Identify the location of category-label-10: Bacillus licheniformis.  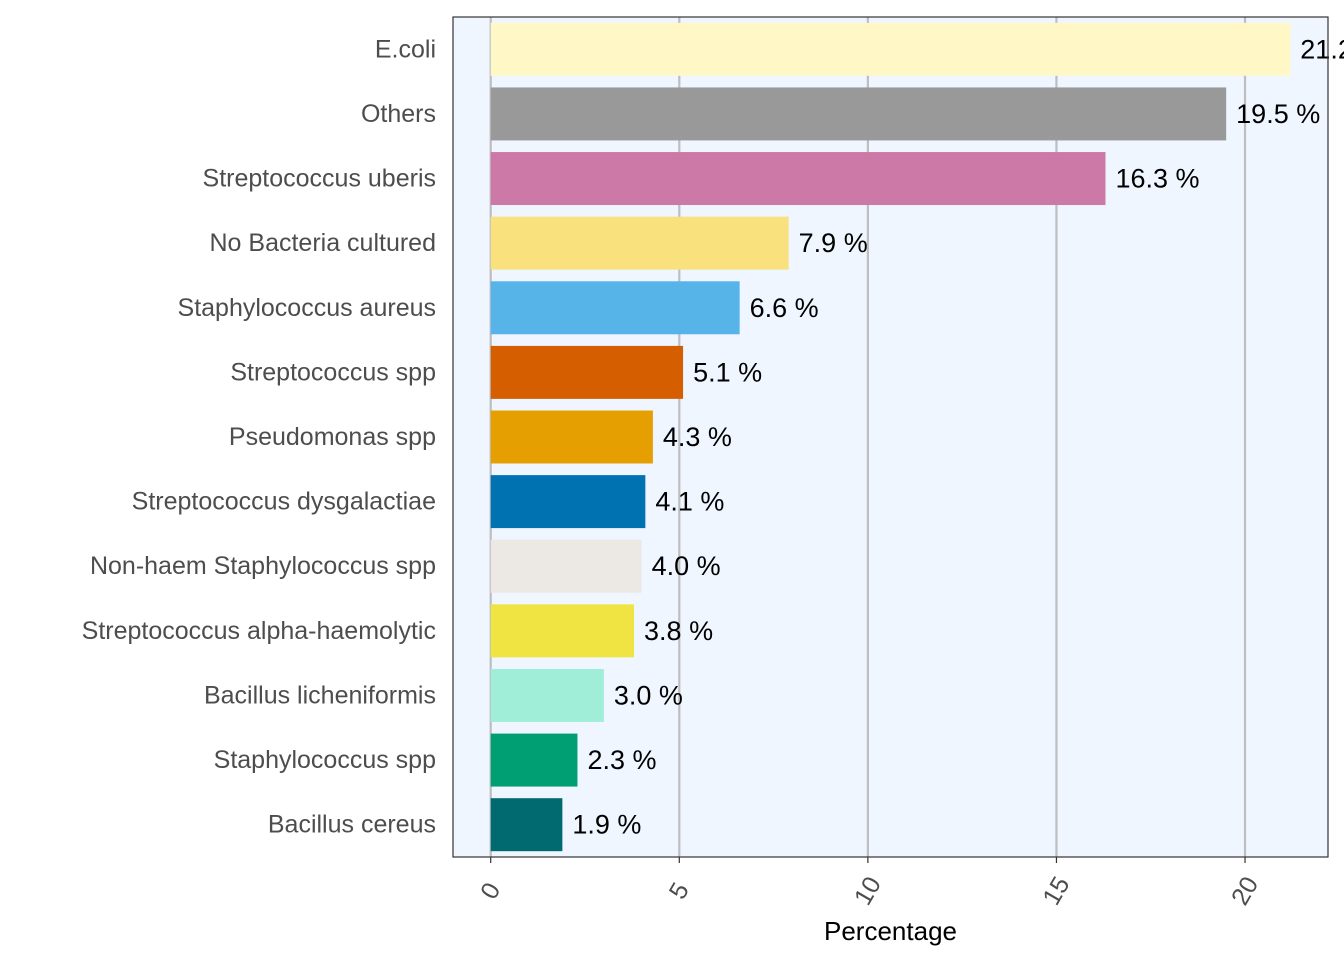
(320, 695).